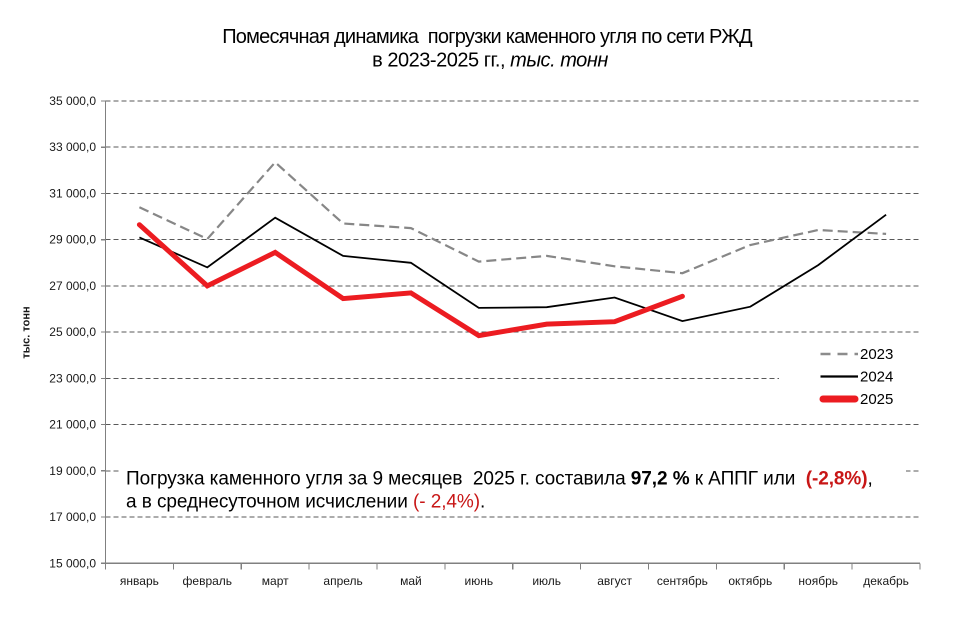 Image resolution: width=977 pixels, height=638 pixels. Describe the element at coordinates (72, 471) in the screenshot. I see `svg-text: 19 000,0` at that location.